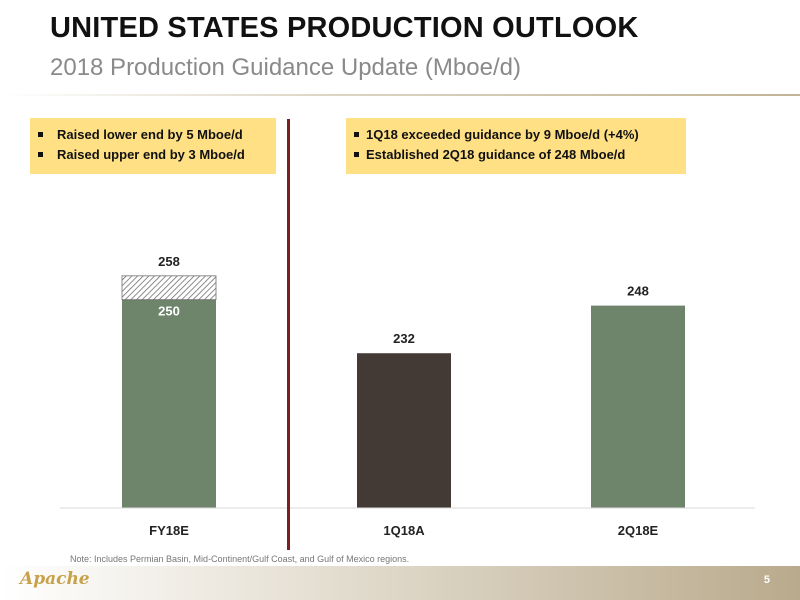 This screenshot has width=800, height=600. What do you see at coordinates (638, 530) in the screenshot?
I see `category-label: 2Q18E` at bounding box center [638, 530].